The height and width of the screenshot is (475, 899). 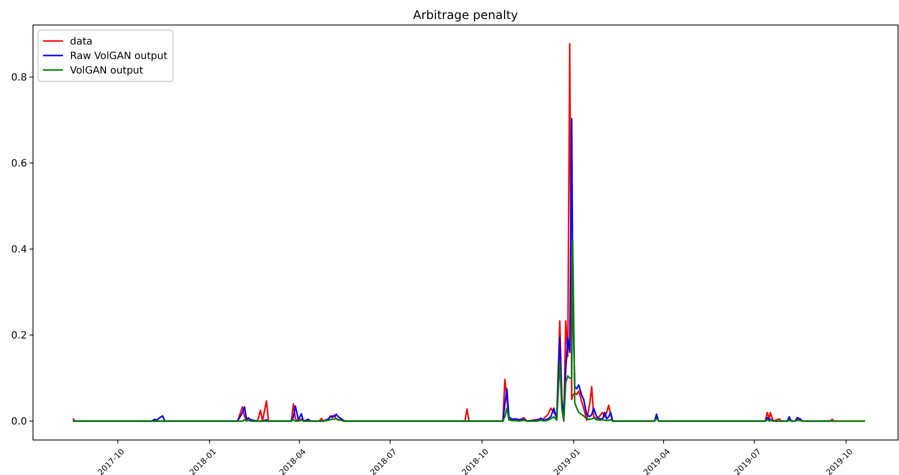 What do you see at coordinates (19, 422) in the screenshot?
I see `y-tick-label: 0.0` at bounding box center [19, 422].